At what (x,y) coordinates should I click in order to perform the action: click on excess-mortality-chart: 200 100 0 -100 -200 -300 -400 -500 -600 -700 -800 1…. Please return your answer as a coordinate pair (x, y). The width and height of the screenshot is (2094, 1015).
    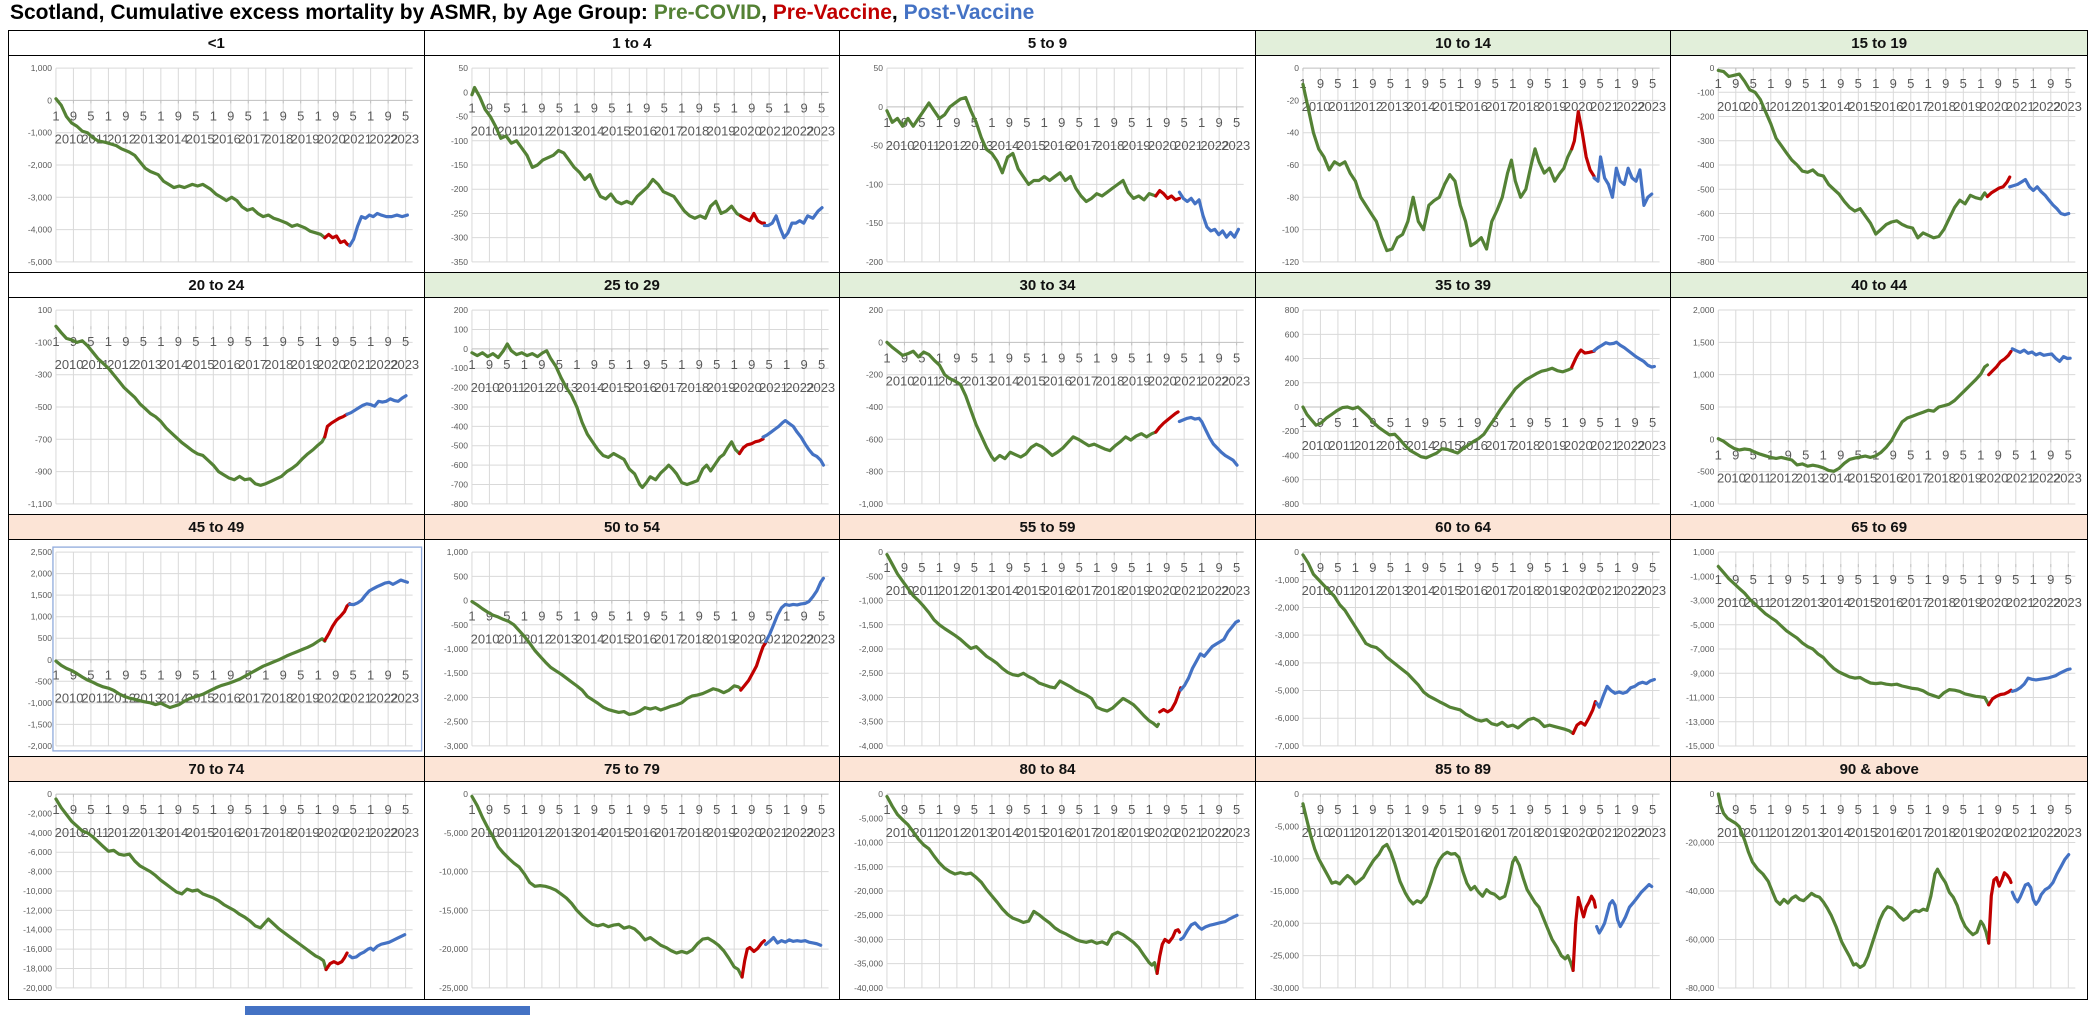
    Looking at the image, I should click on (632, 406).